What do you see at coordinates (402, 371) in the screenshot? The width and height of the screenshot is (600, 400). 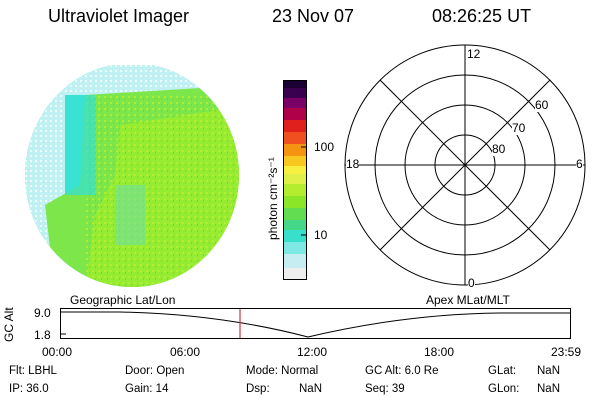 I see `status-gc-alt: GC Alt: 6.0 Re` at bounding box center [402, 371].